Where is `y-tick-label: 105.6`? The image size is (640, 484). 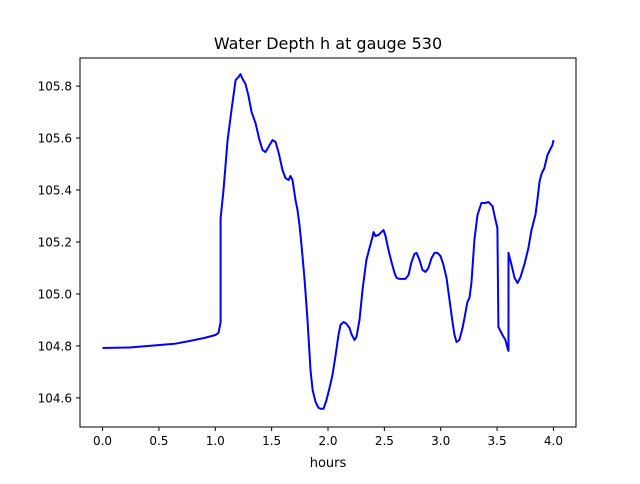 y-tick-label: 105.6 is located at coordinates (55, 139).